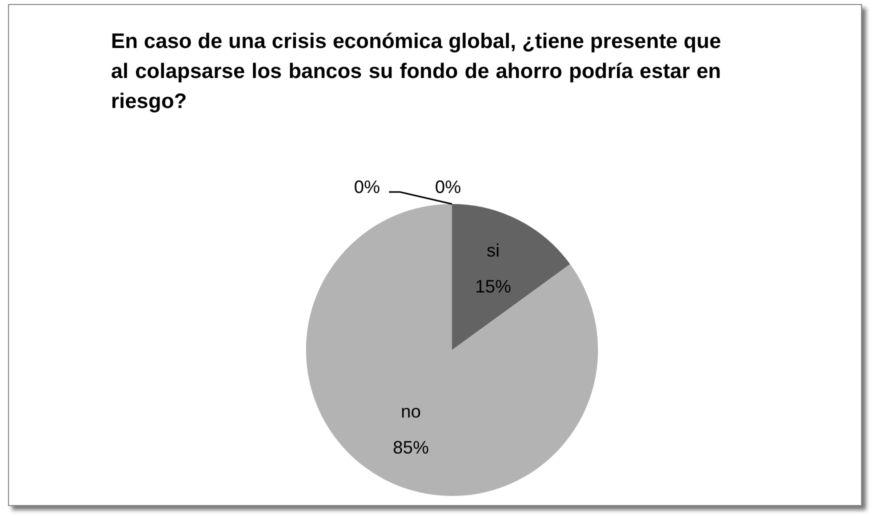  What do you see at coordinates (410, 412) in the screenshot?
I see `slice-label: no` at bounding box center [410, 412].